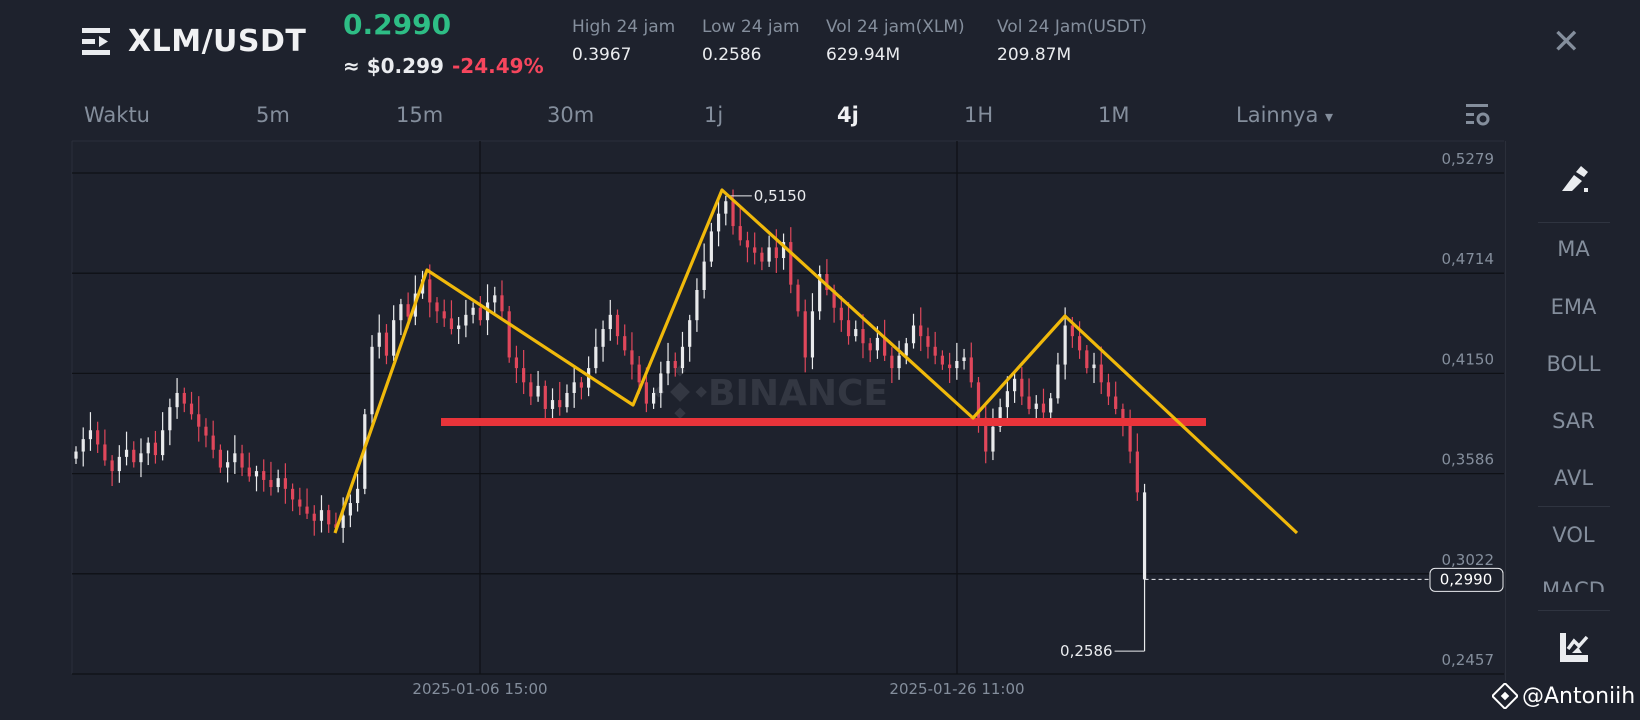  What do you see at coordinates (1566, 42) in the screenshot?
I see `close-button: ✕` at bounding box center [1566, 42].